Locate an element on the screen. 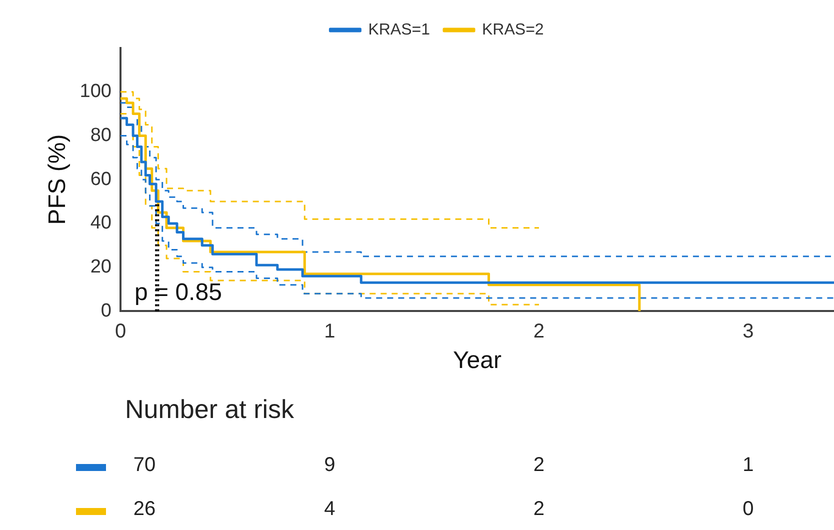  legend-label: KRAS=1 is located at coordinates (399, 29).